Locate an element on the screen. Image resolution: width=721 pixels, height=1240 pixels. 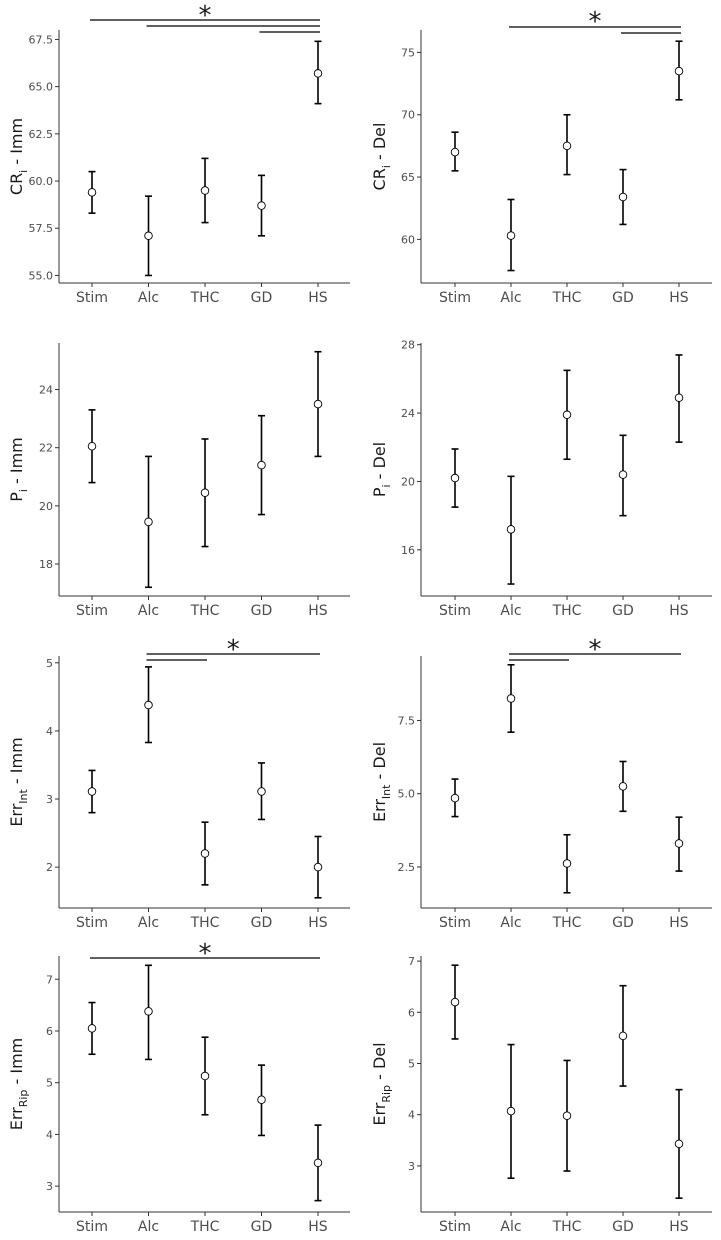
y-tick-label: 2.5 is located at coordinates (407, 867).